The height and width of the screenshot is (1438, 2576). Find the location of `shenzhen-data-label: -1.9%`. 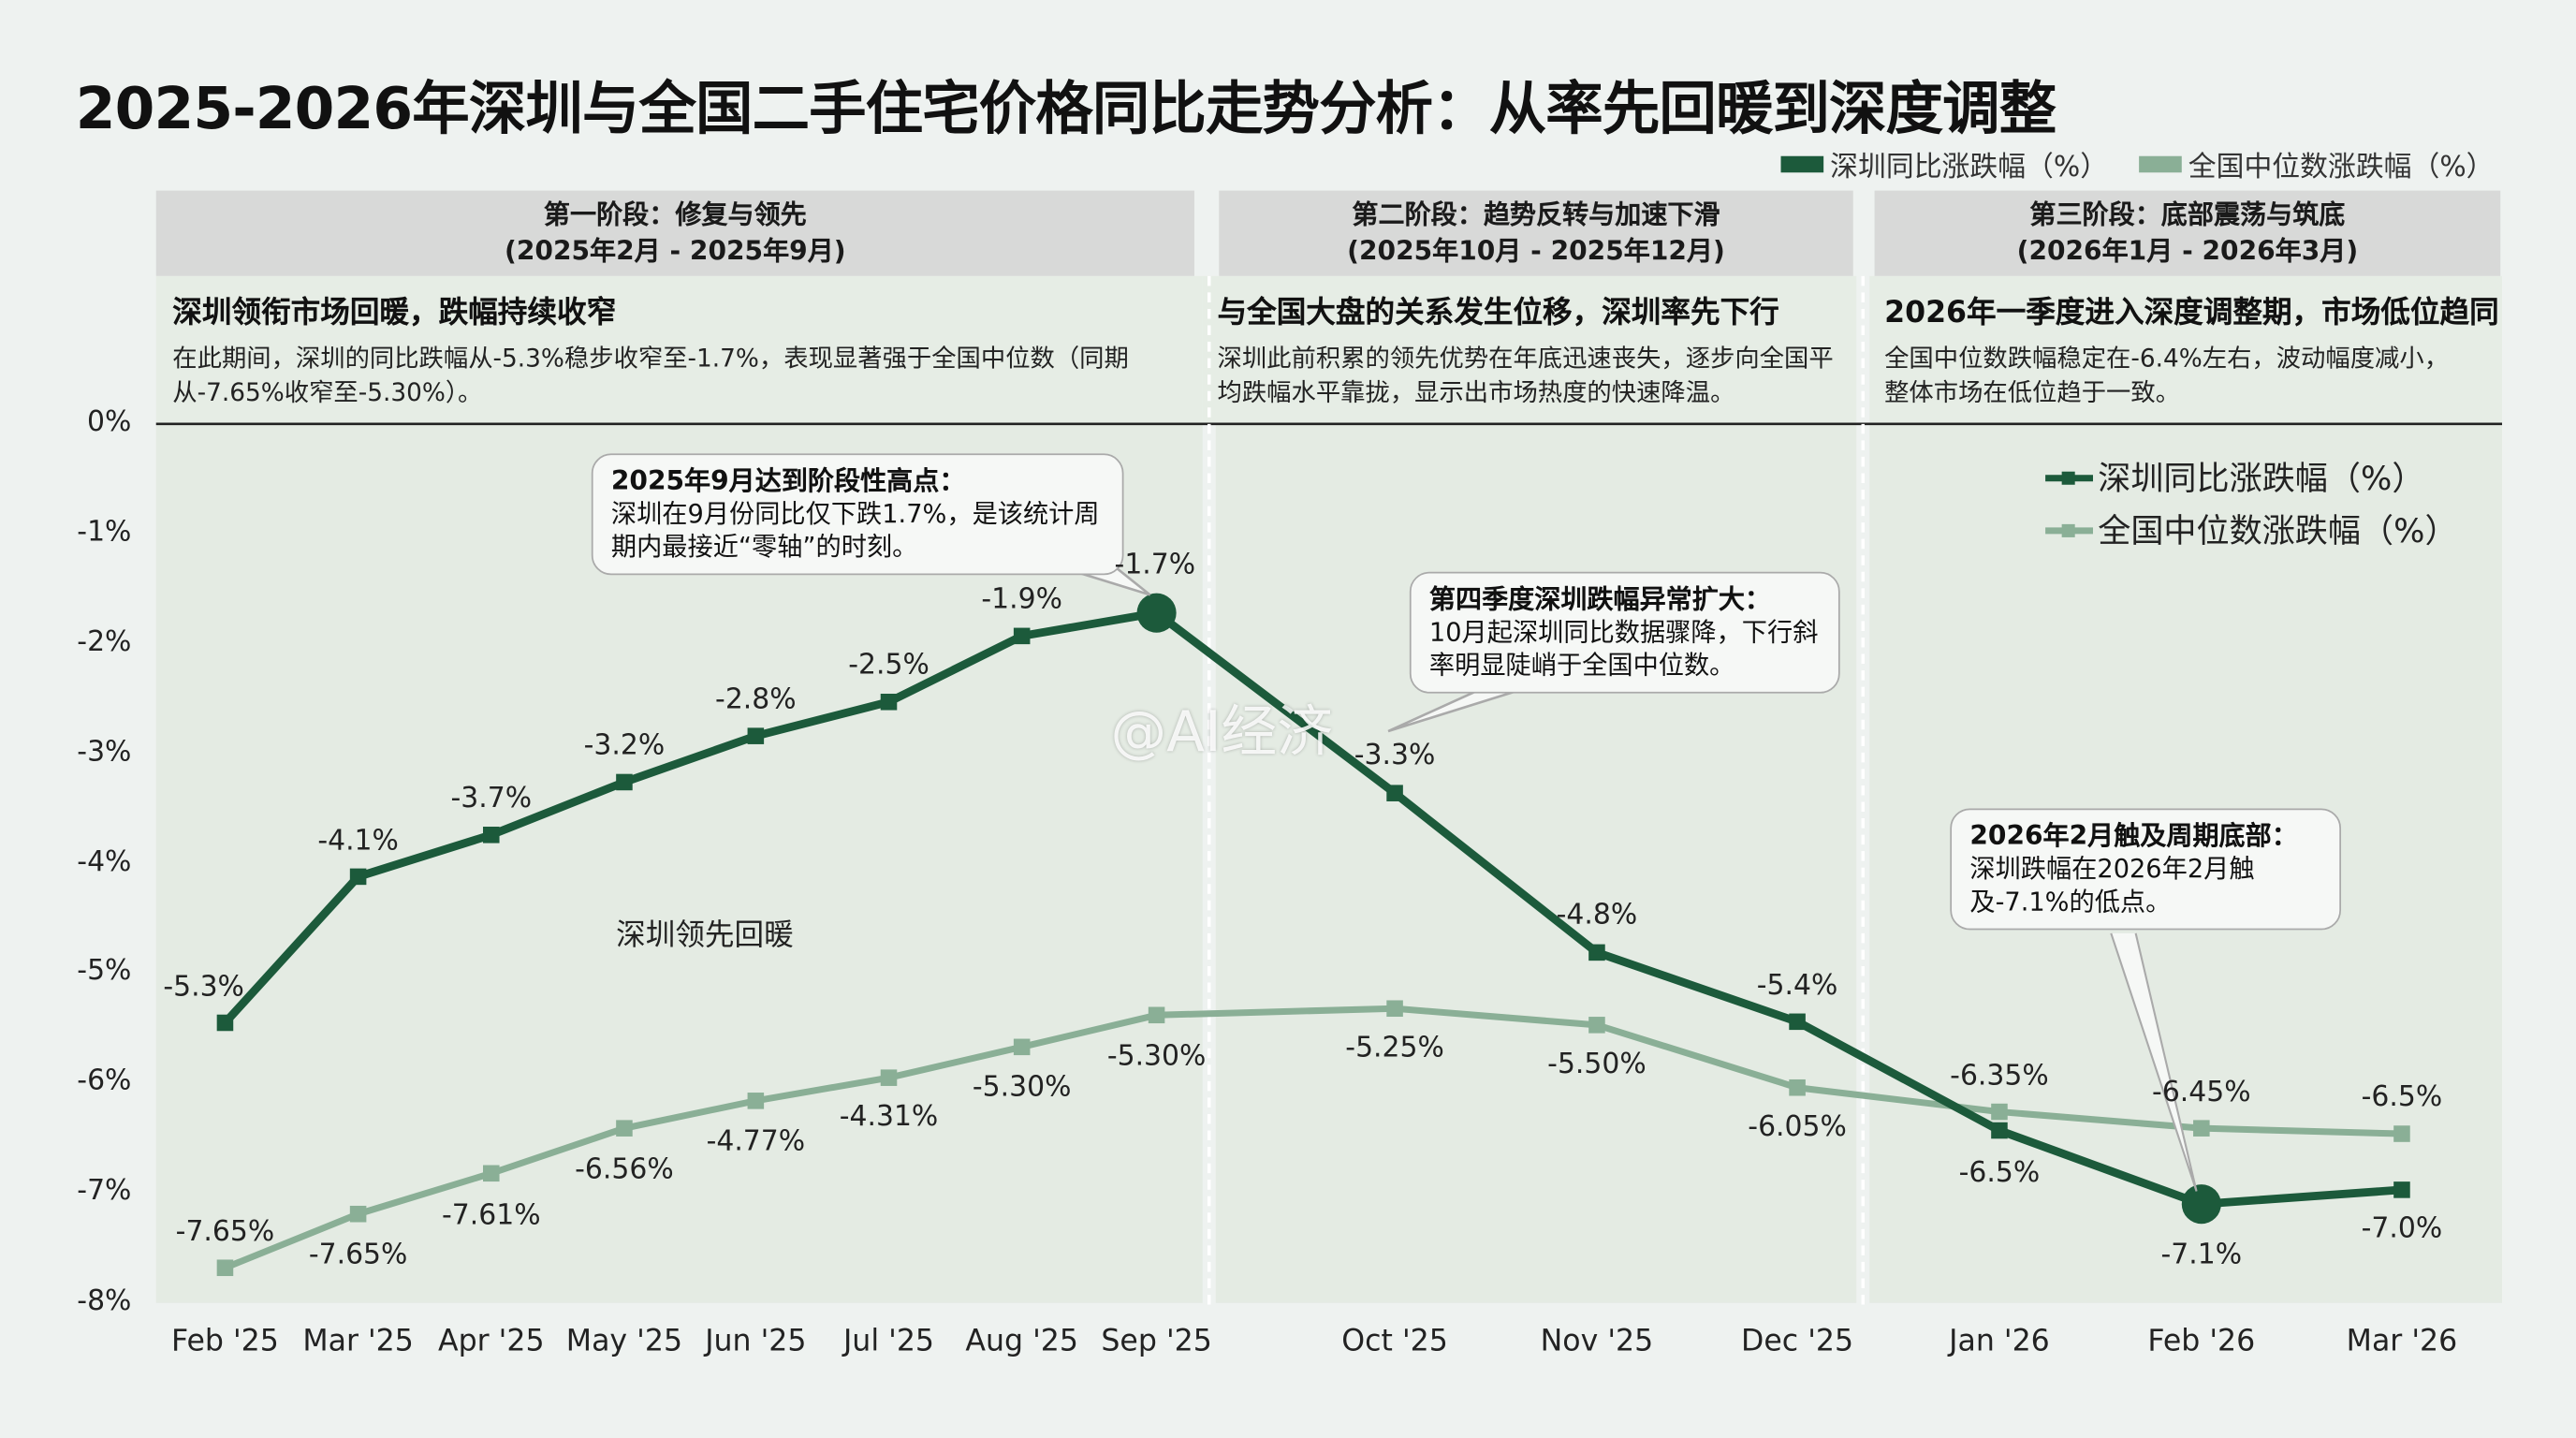

shenzhen-data-label: -1.9% is located at coordinates (1022, 600).